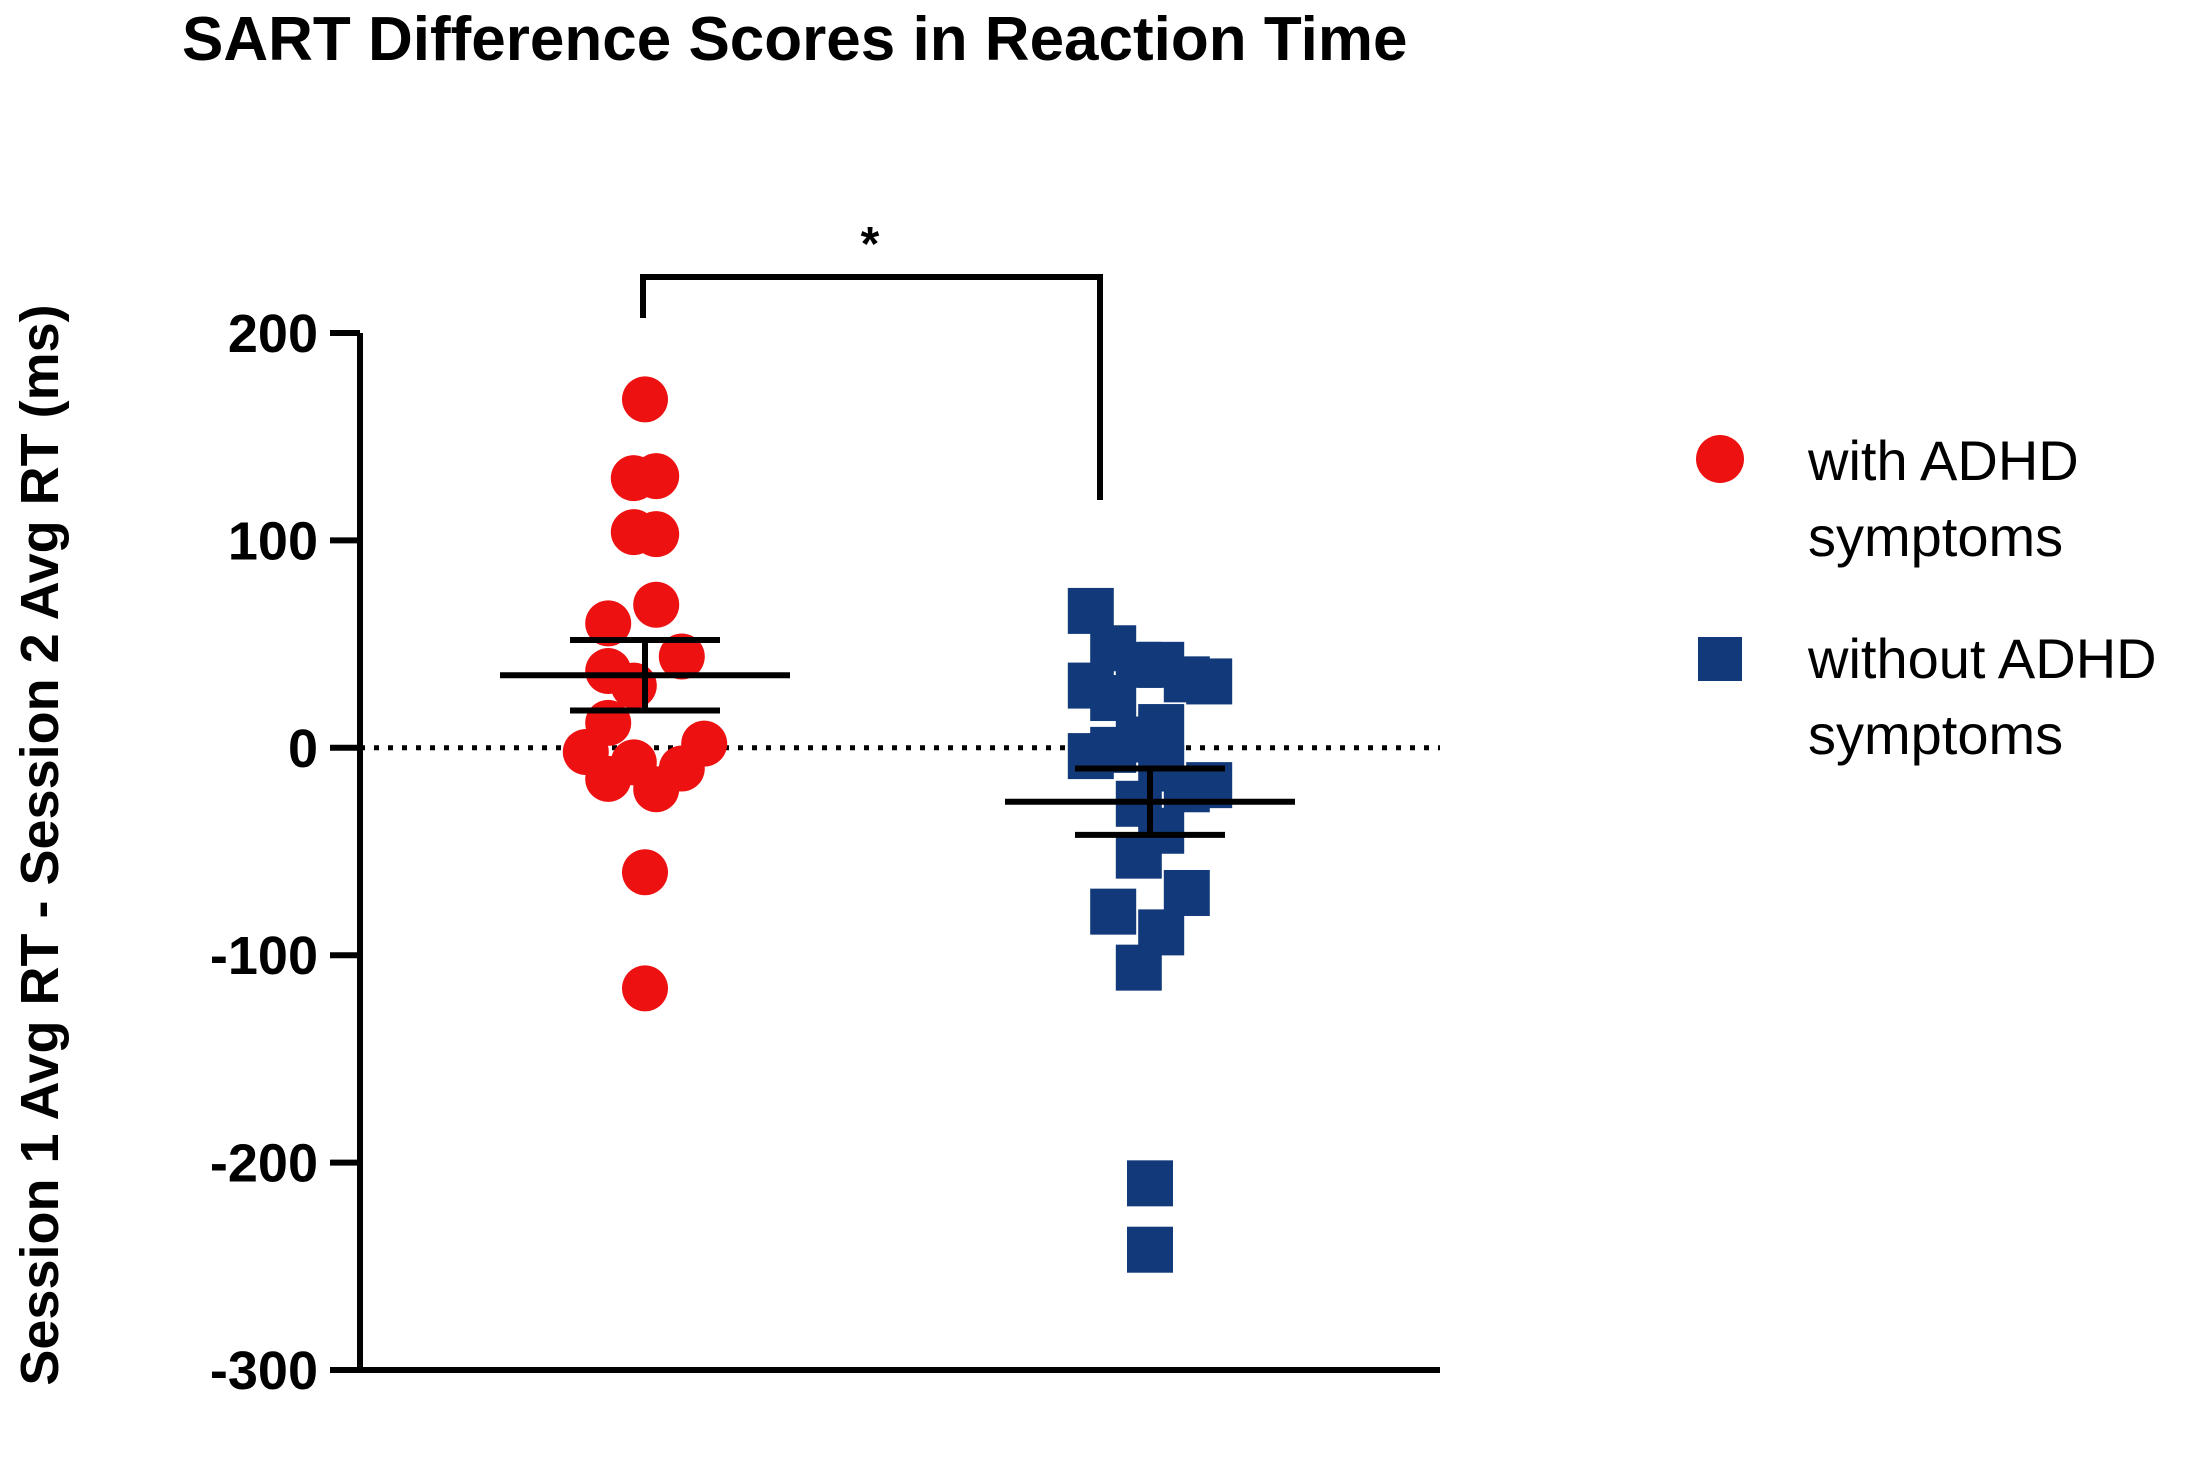  I want to click on legend-label-with-adhd-line1: with ADHD, so click(1943, 460).